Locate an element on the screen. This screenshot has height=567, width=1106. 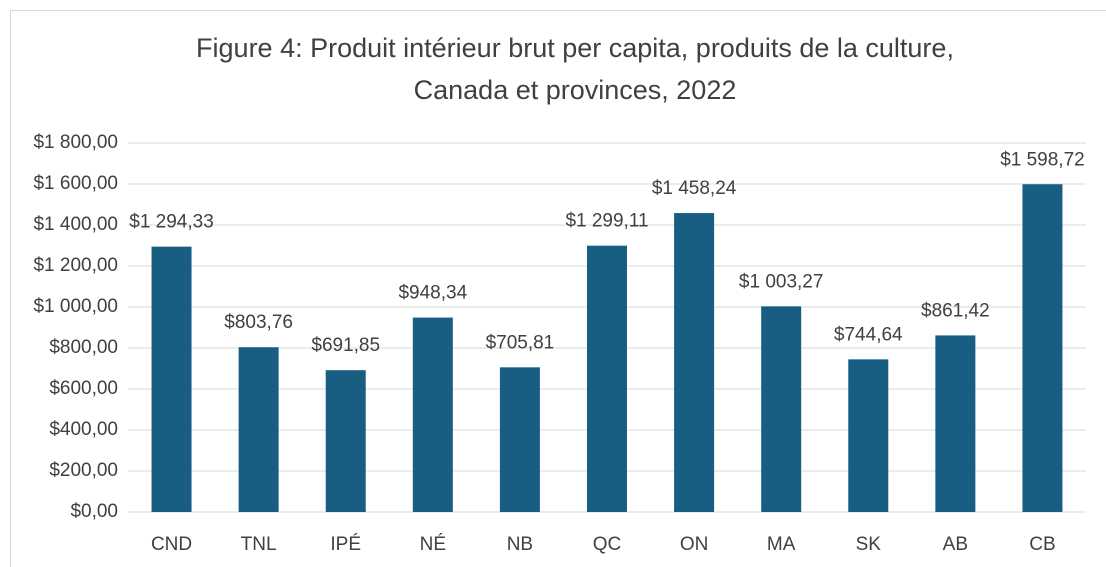
data-label: $705,81 is located at coordinates (520, 342).